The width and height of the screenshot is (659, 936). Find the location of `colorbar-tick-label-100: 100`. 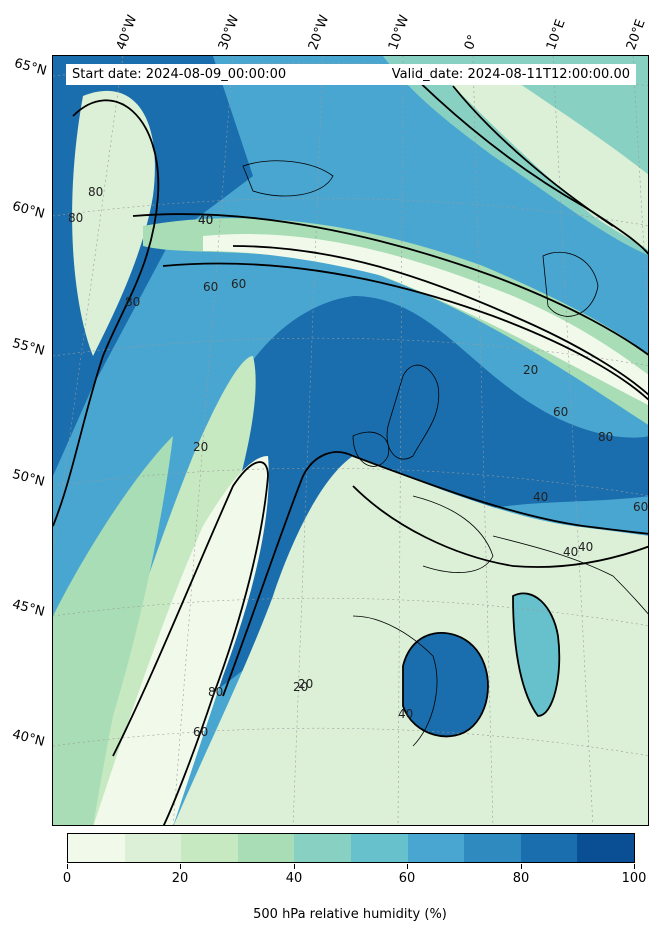

colorbar-tick-label-100: 100 is located at coordinates (634, 878).